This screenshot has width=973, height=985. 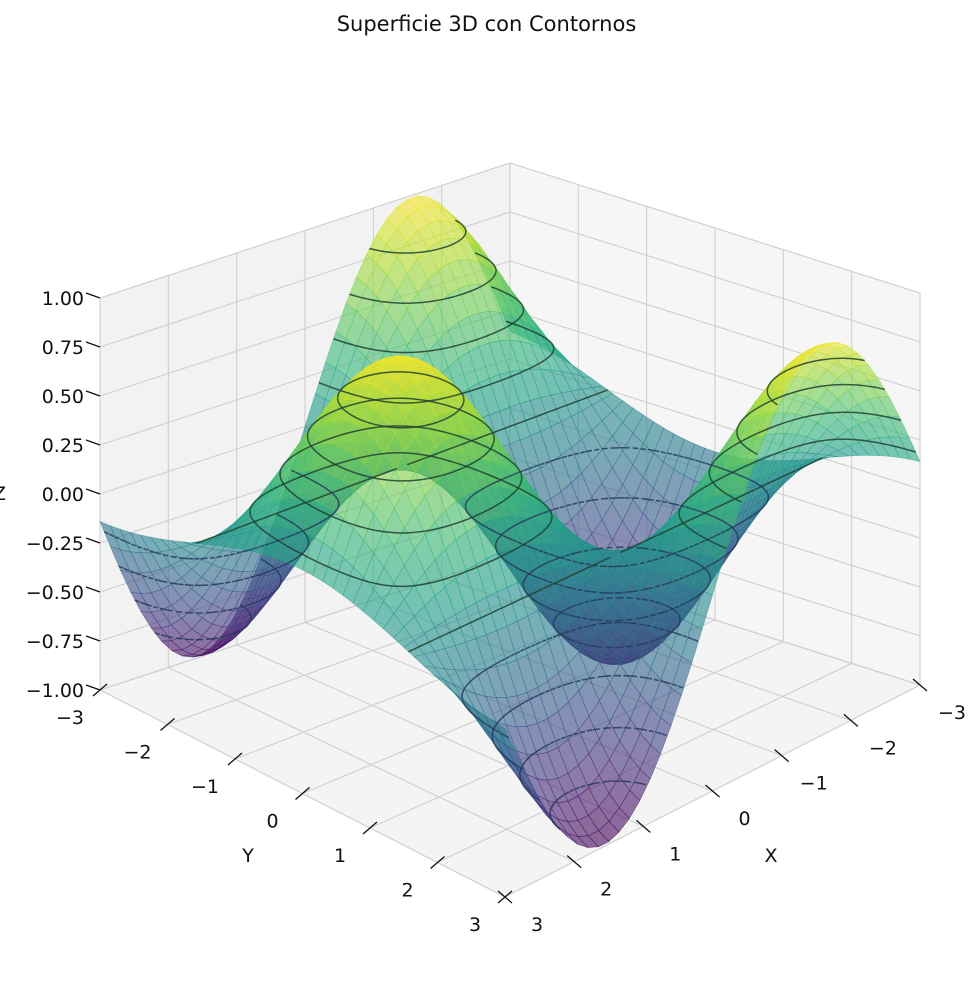 I want to click on x-tick, so click(x=643, y=826).